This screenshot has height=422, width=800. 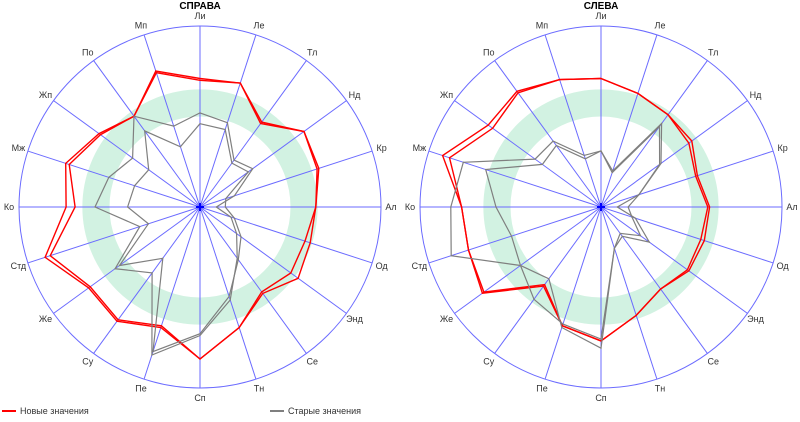 I want to click on axis-label: Тл, so click(x=312, y=53).